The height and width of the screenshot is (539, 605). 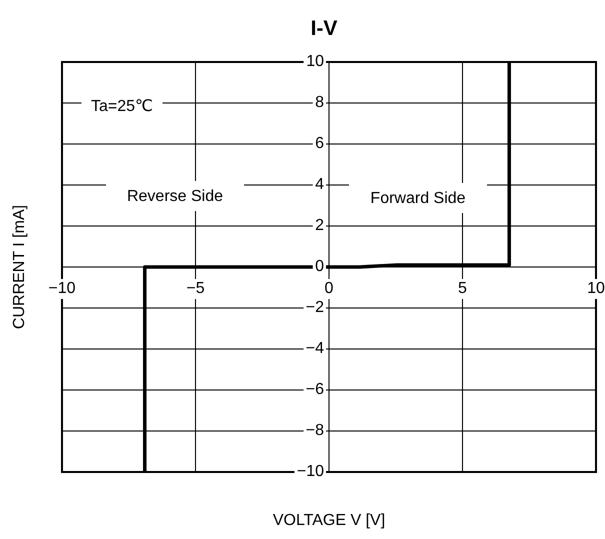 I want to click on y-tick-label: 4, so click(x=319, y=185).